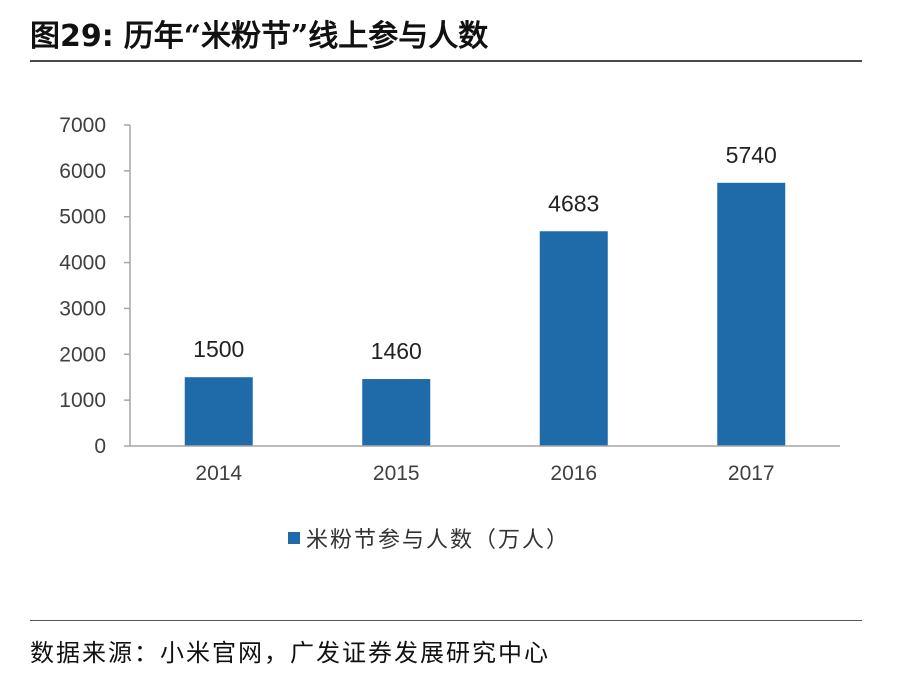 The height and width of the screenshot is (698, 908). What do you see at coordinates (751, 155) in the screenshot?
I see `data-label: 5740` at bounding box center [751, 155].